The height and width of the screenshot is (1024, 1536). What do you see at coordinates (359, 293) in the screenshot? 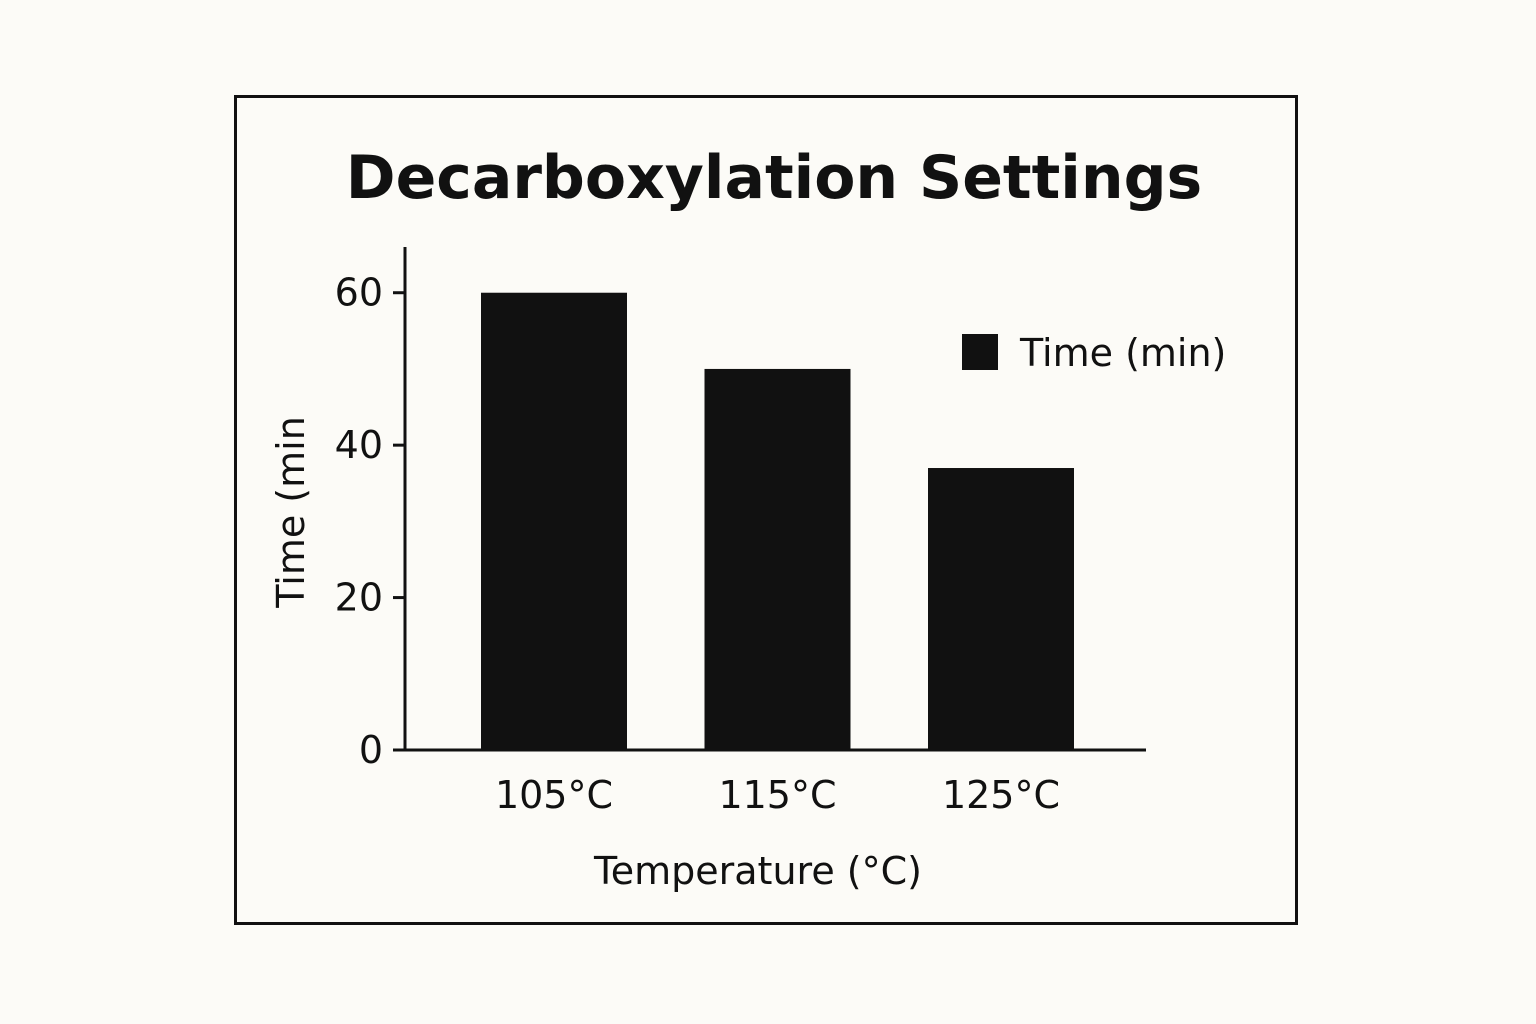
I see `y-tick-label: 60` at bounding box center [359, 293].